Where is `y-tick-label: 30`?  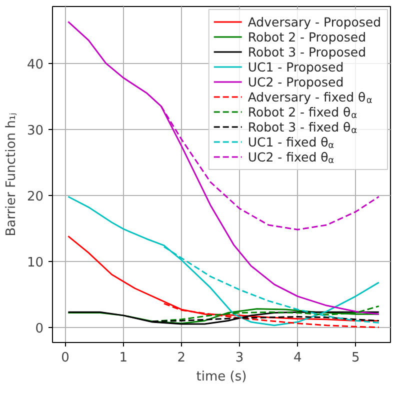
y-tick-label: 30 is located at coordinates (35, 130).